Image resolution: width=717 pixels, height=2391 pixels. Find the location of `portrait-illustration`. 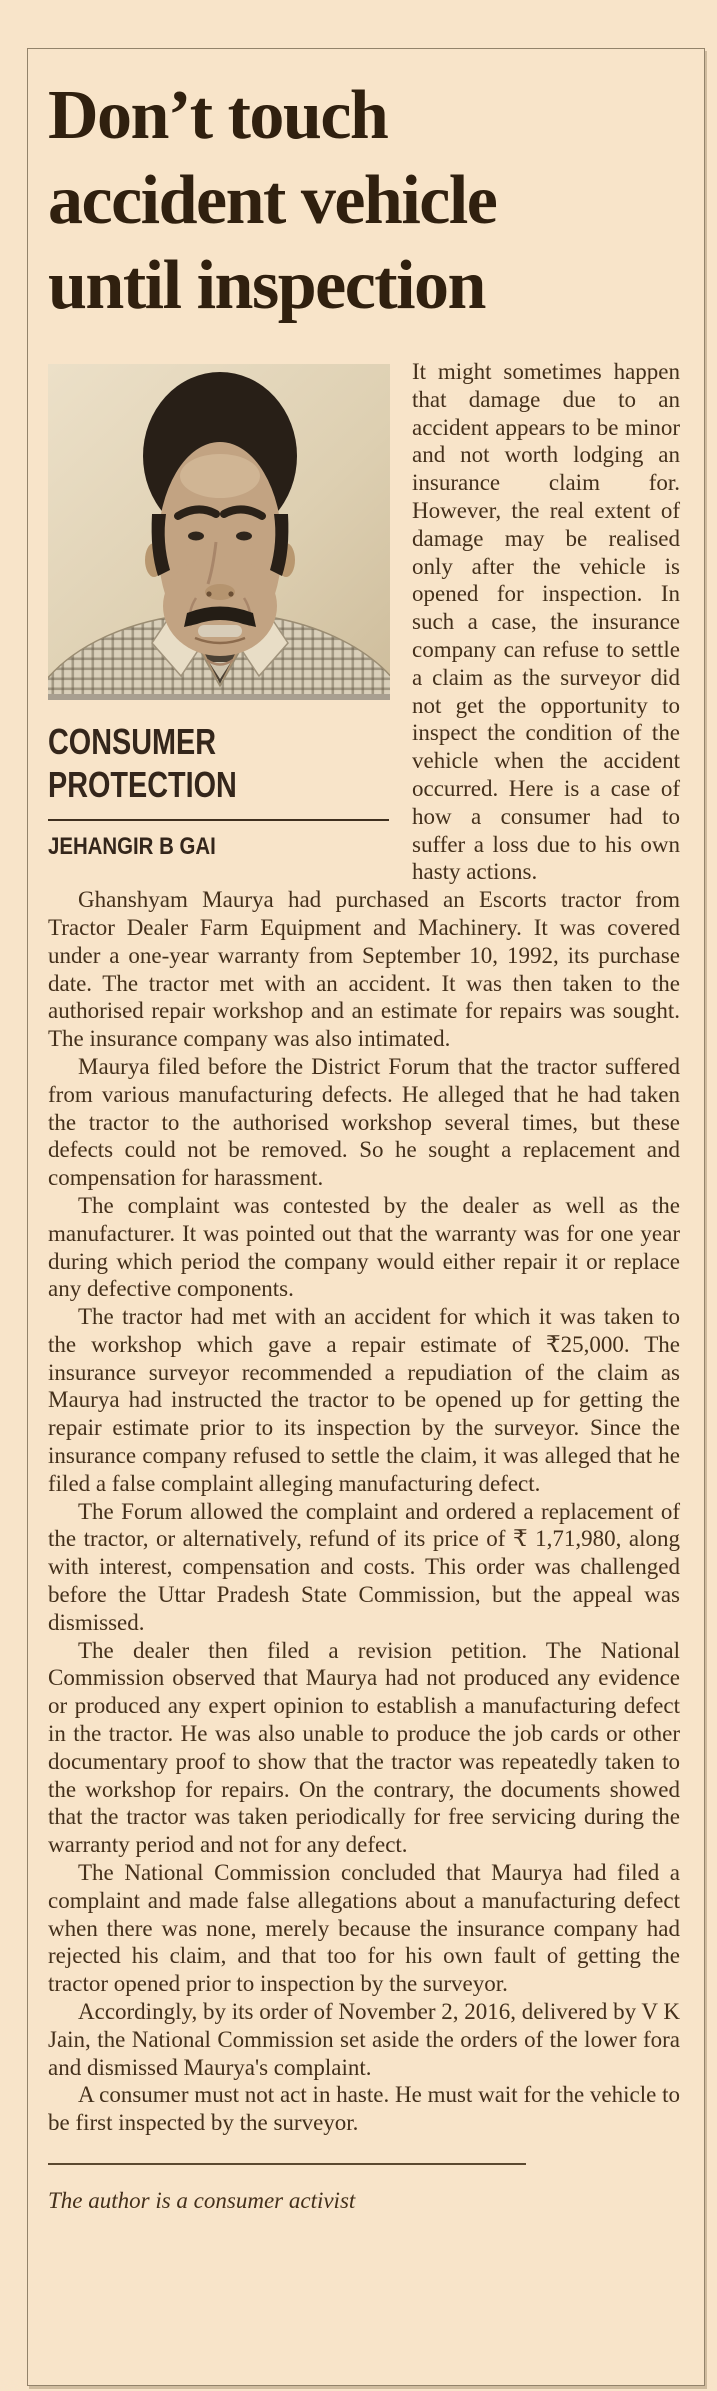

portrait-illustration is located at coordinates (219, 529).